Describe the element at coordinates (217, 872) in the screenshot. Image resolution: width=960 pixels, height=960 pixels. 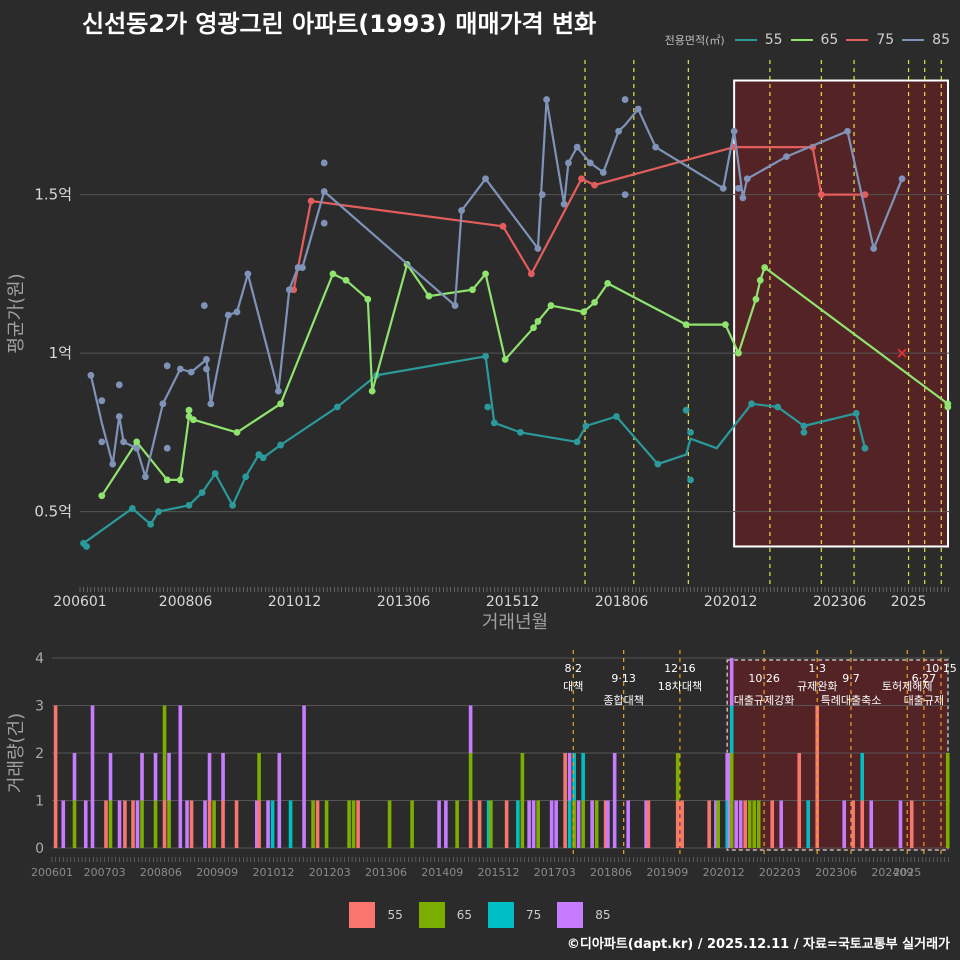
I see `x-tick-label: 200909` at that location.